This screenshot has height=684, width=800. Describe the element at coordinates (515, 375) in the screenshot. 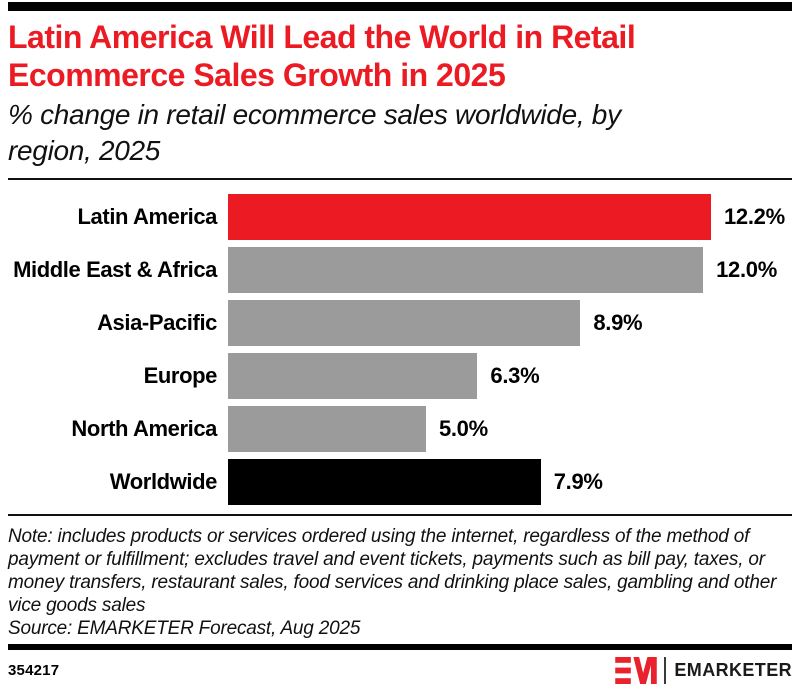

I see `bar-value-label: 6.3%` at that location.